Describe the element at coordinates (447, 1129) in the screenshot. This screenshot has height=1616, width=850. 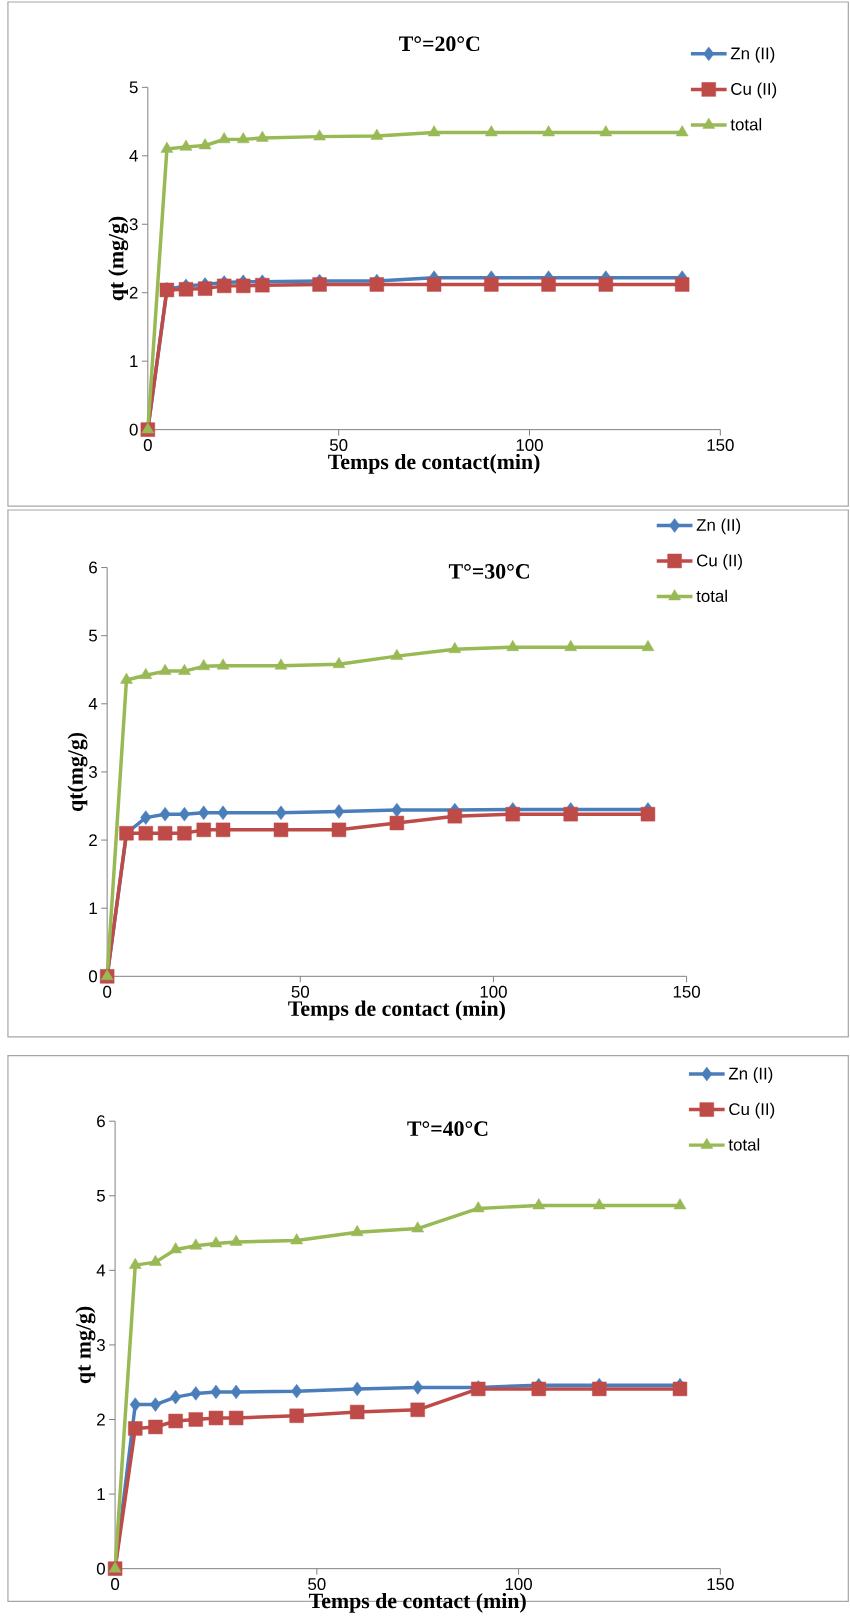
I see `chart-title: T°=40°C` at that location.